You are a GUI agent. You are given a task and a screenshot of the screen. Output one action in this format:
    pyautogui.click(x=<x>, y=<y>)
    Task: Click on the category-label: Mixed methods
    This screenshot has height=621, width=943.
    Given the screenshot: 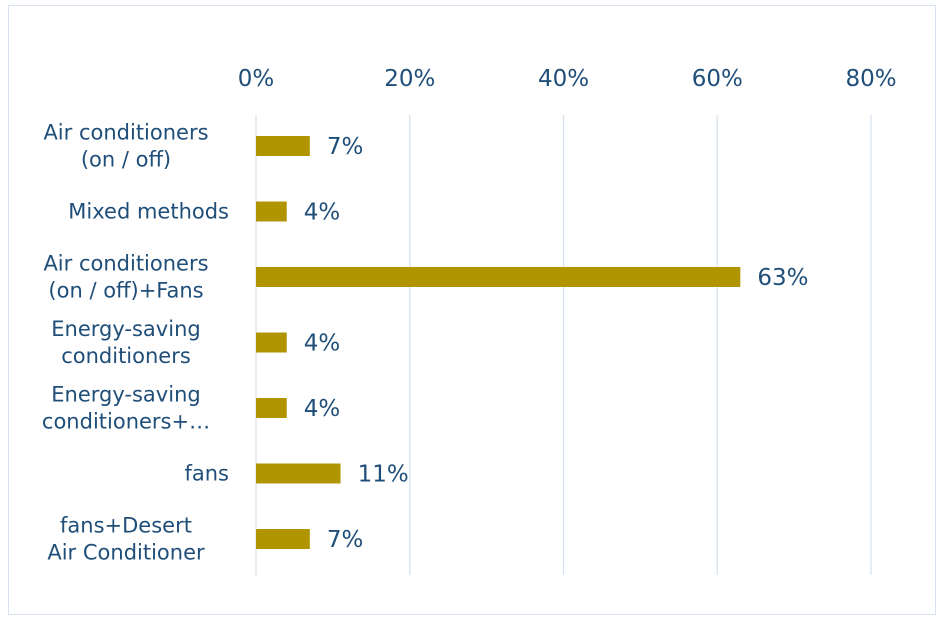 What is the action you would take?
    pyautogui.click(x=148, y=212)
    